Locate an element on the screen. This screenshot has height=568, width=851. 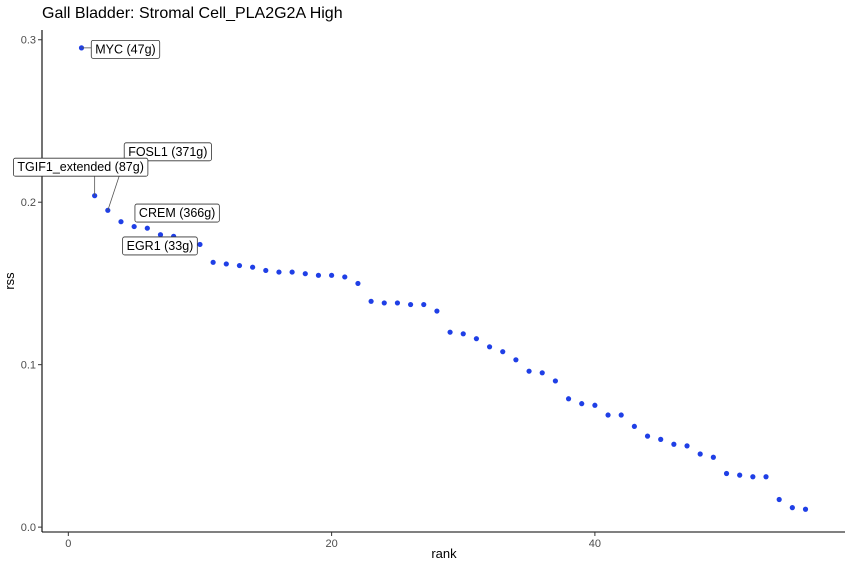
y-axis-title: rss is located at coordinates (9, 281).